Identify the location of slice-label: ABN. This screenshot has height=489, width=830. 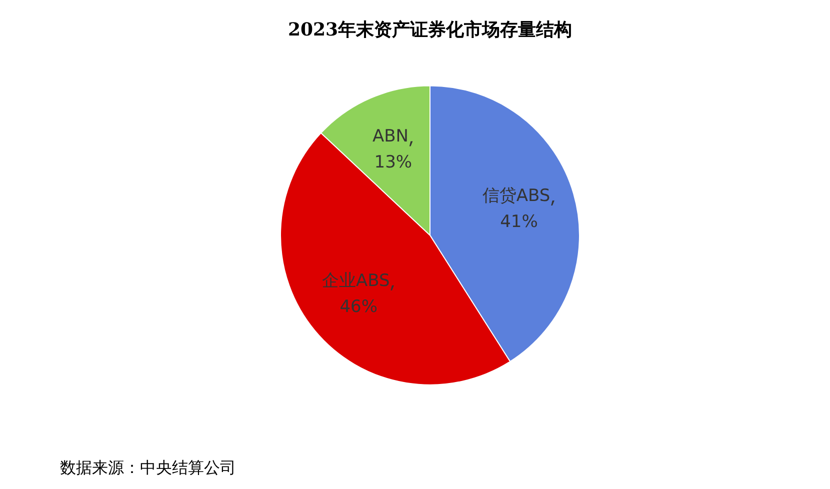
(390, 136).